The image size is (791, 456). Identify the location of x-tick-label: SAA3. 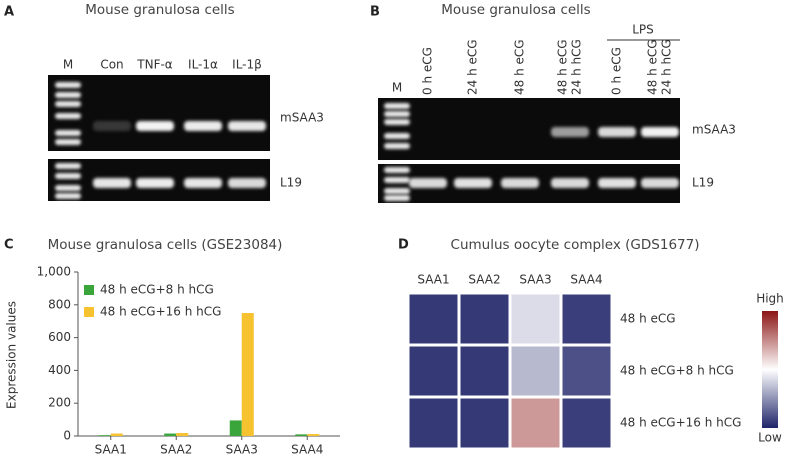
(242, 449).